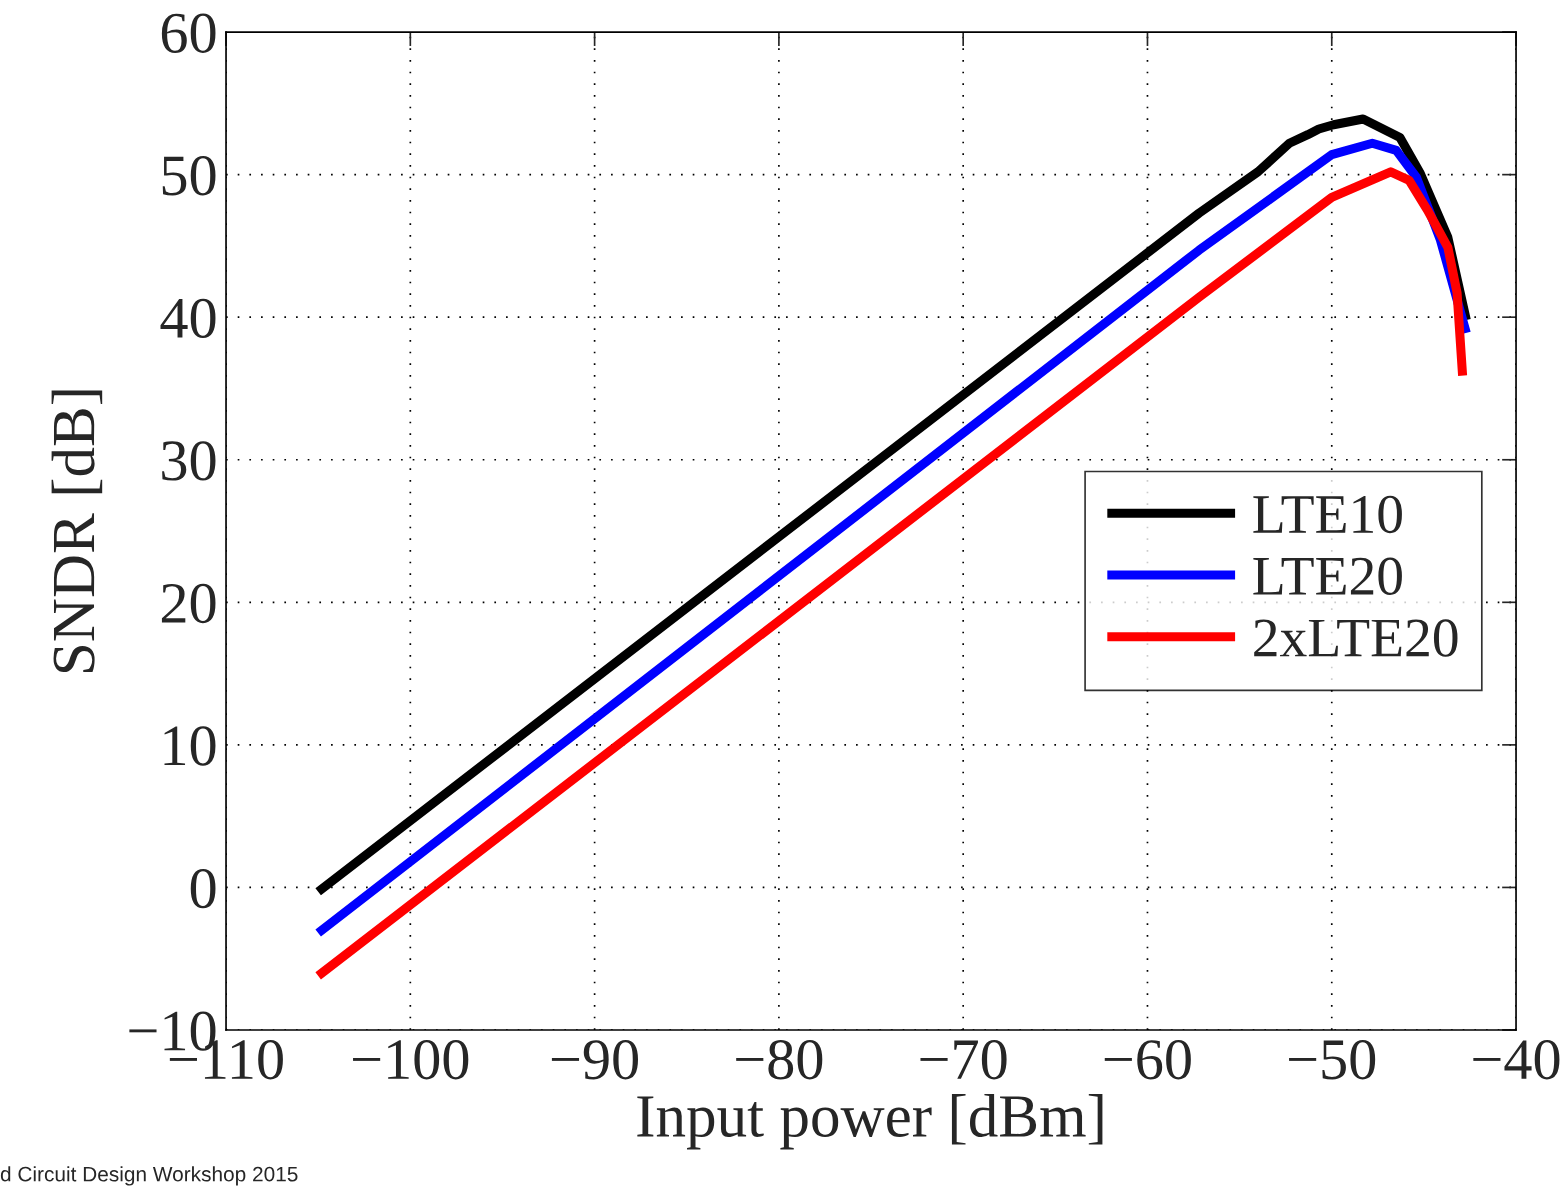  I want to click on y-tick-label: 60, so click(188, 33).